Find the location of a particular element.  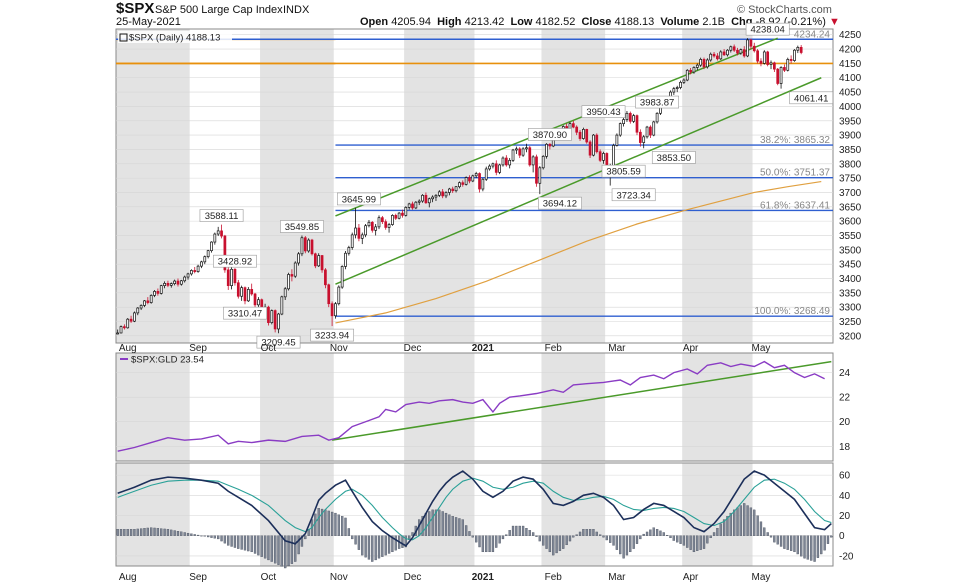

price-tick-label: 3550 is located at coordinates (850, 236).